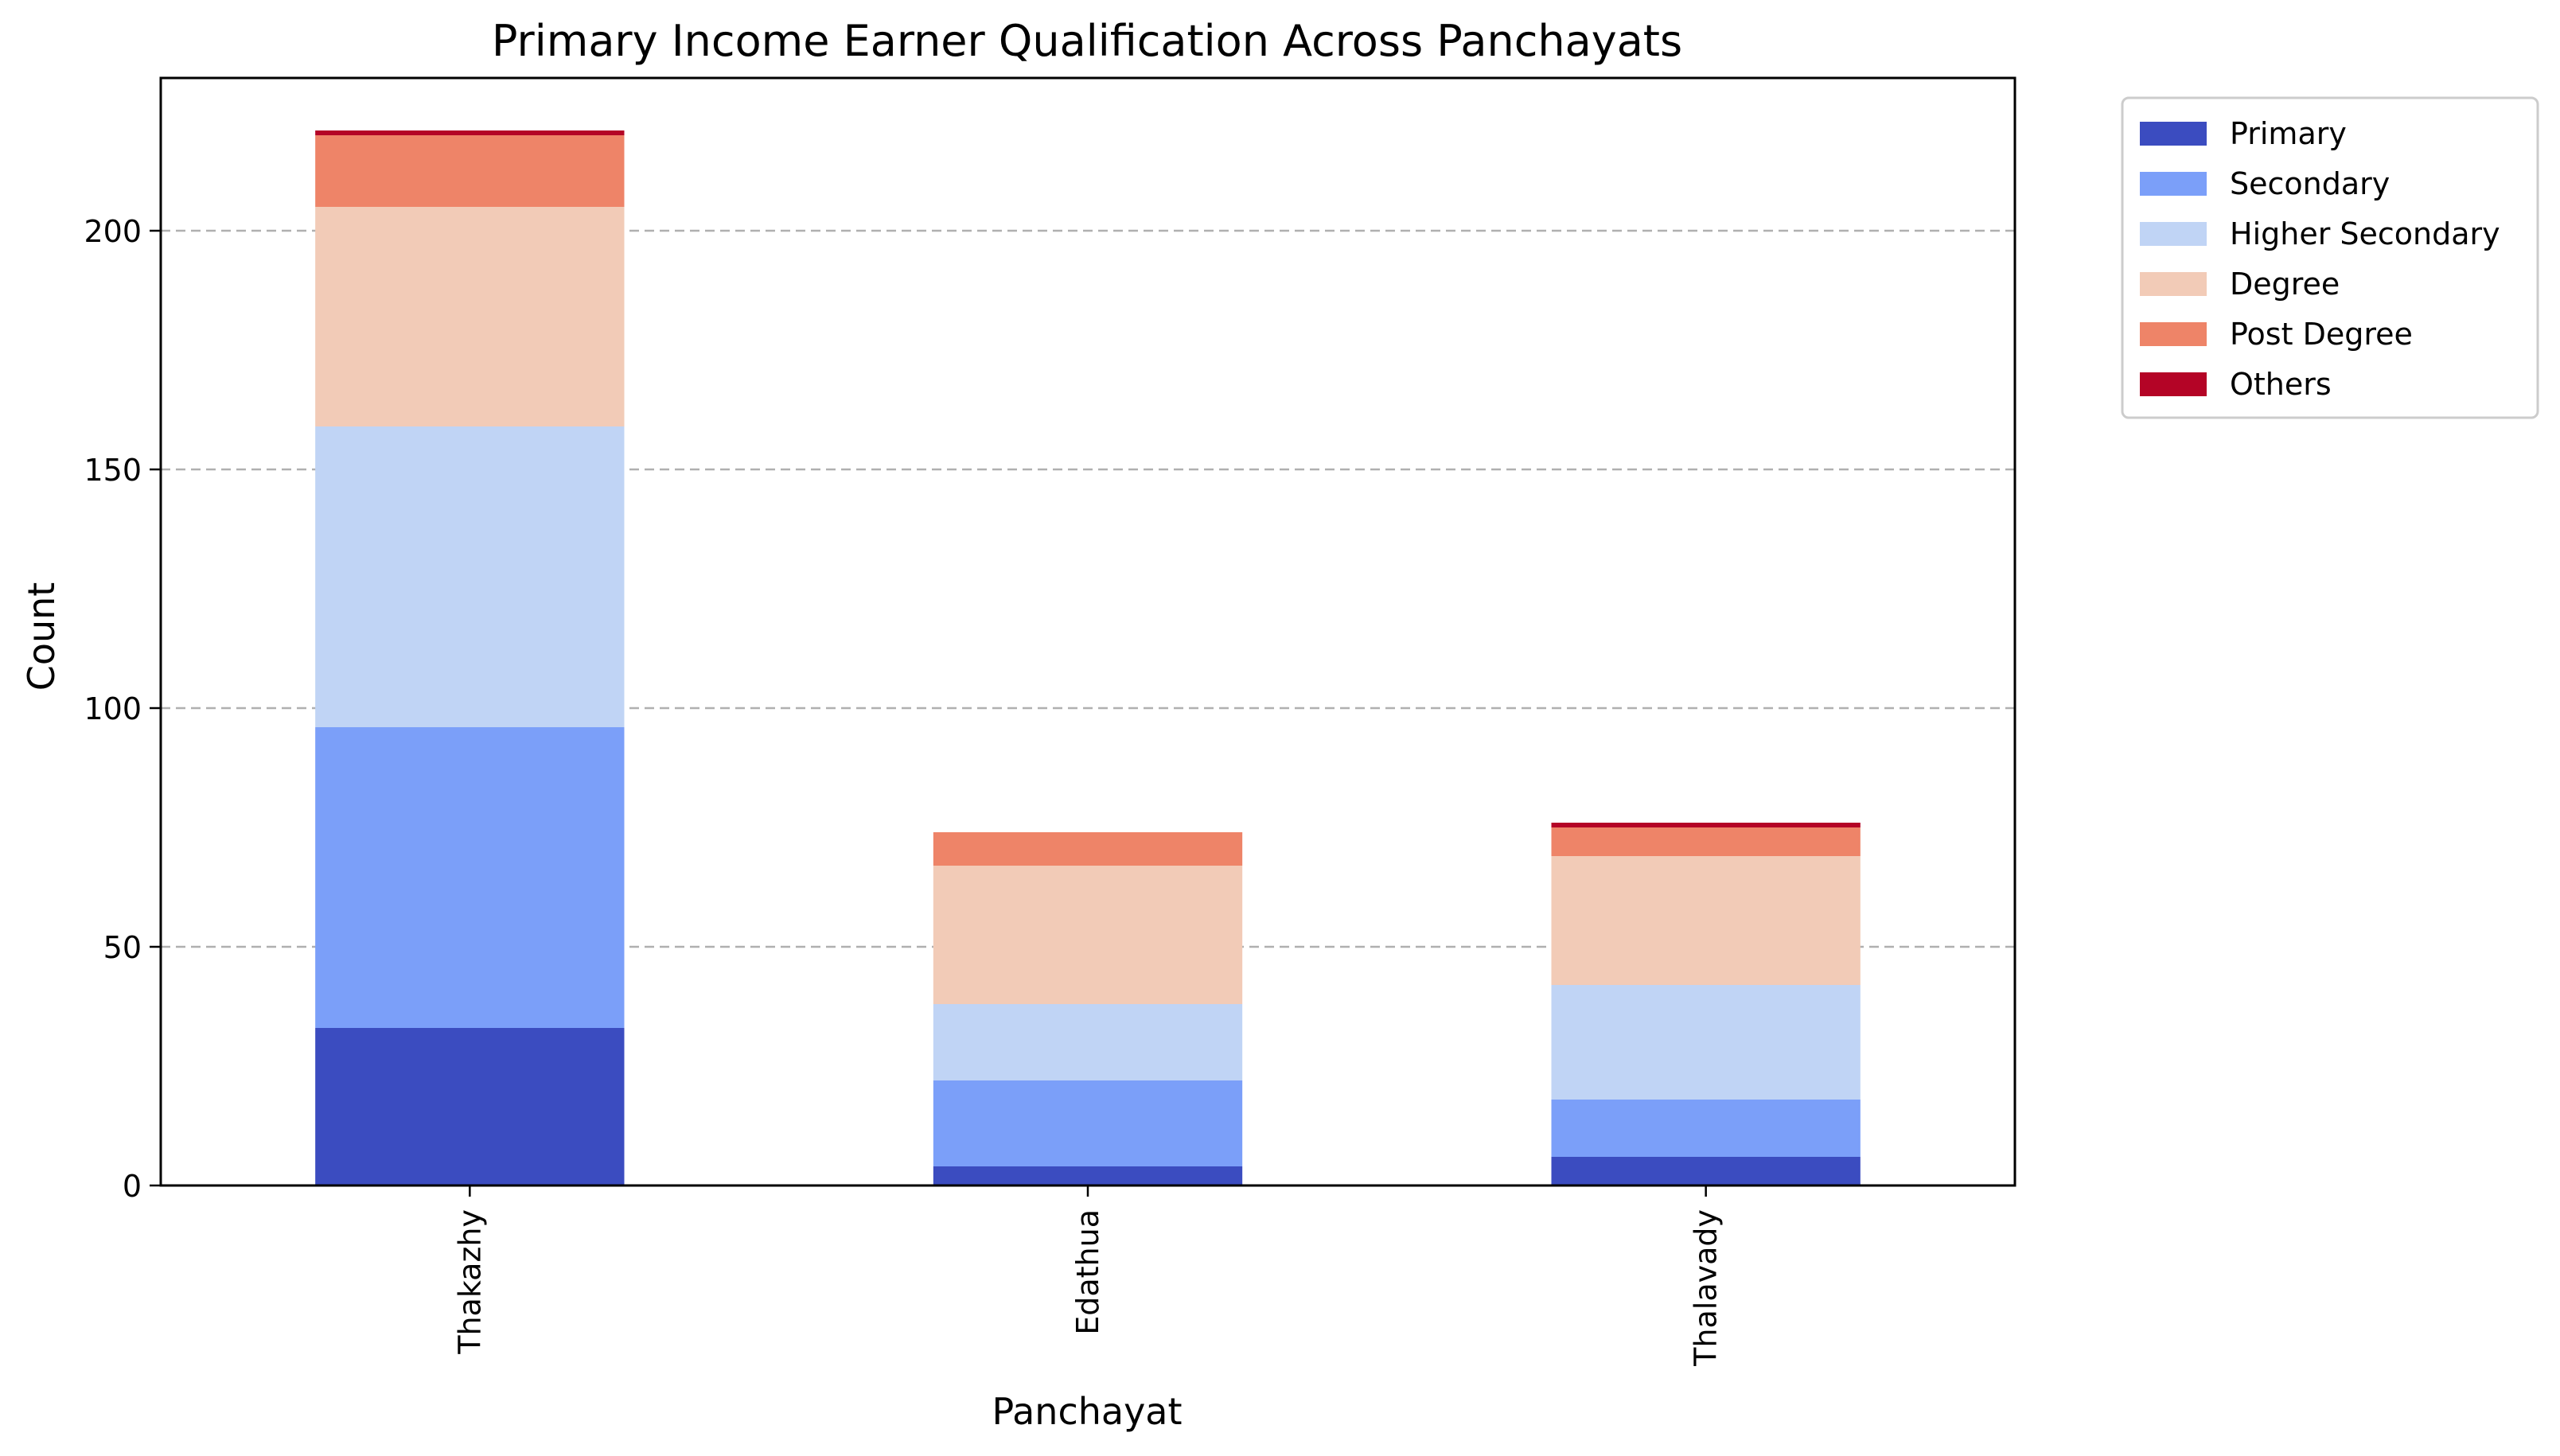 This screenshot has width=2560, height=1456. What do you see at coordinates (1088, 935) in the screenshot?
I see `bar-edathua-degree` at bounding box center [1088, 935].